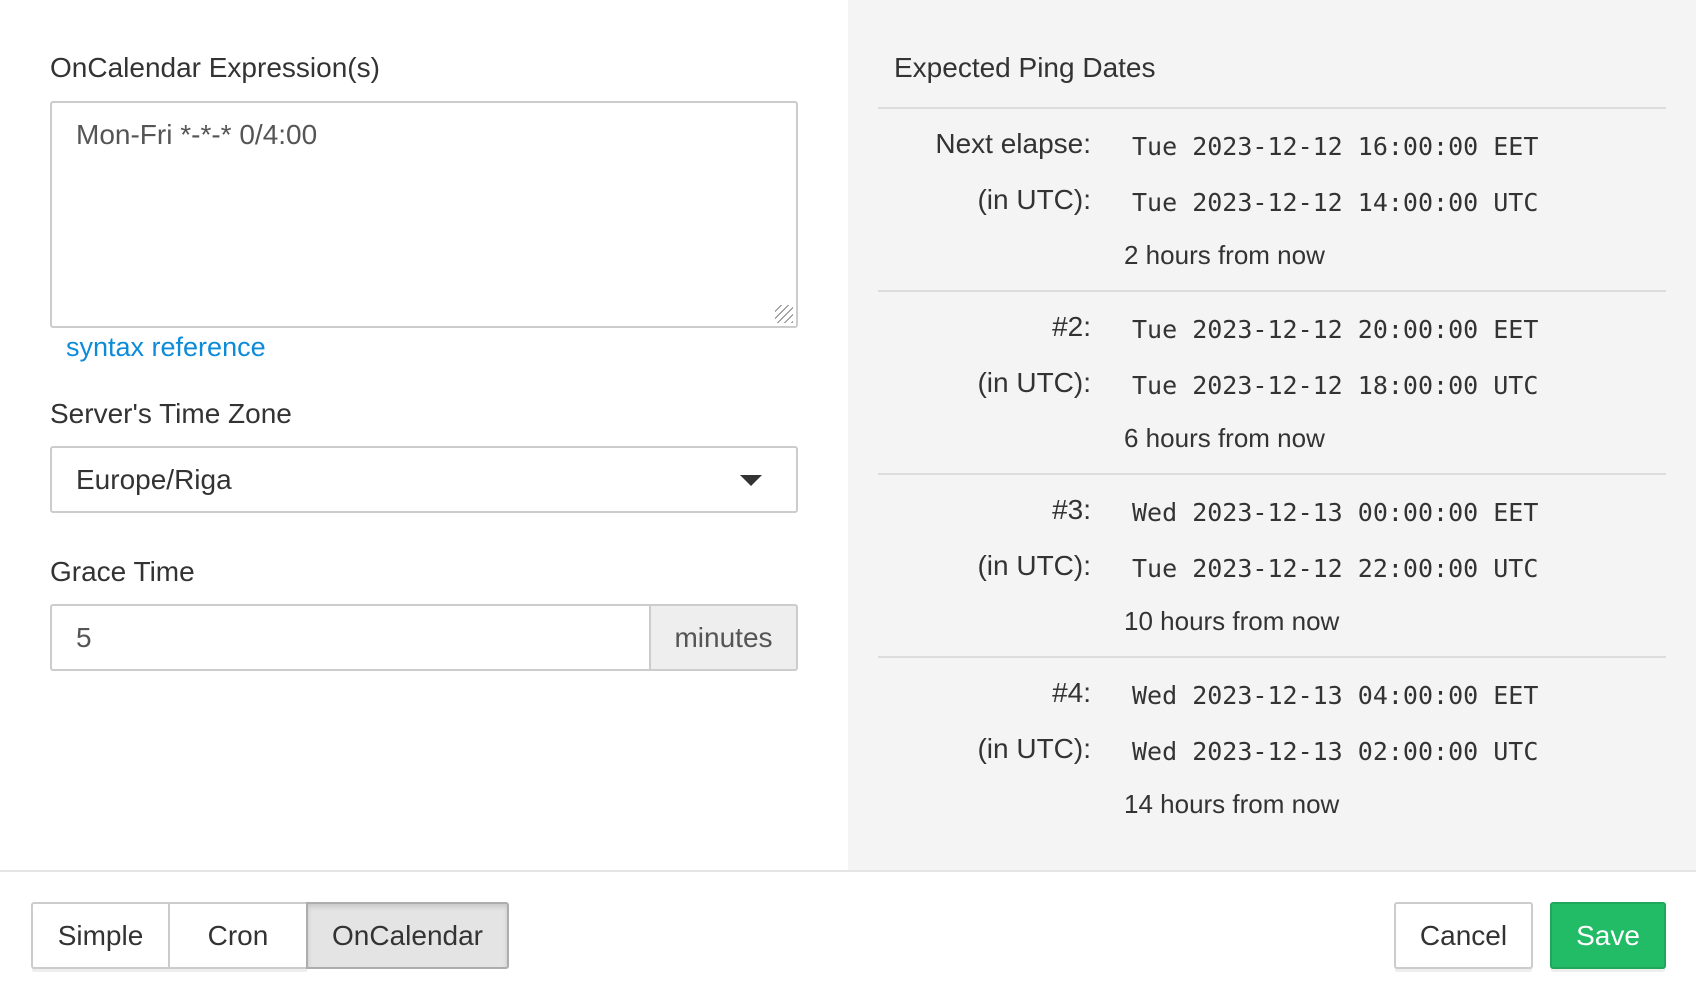  I want to click on chevron-down-icon, so click(751, 480).